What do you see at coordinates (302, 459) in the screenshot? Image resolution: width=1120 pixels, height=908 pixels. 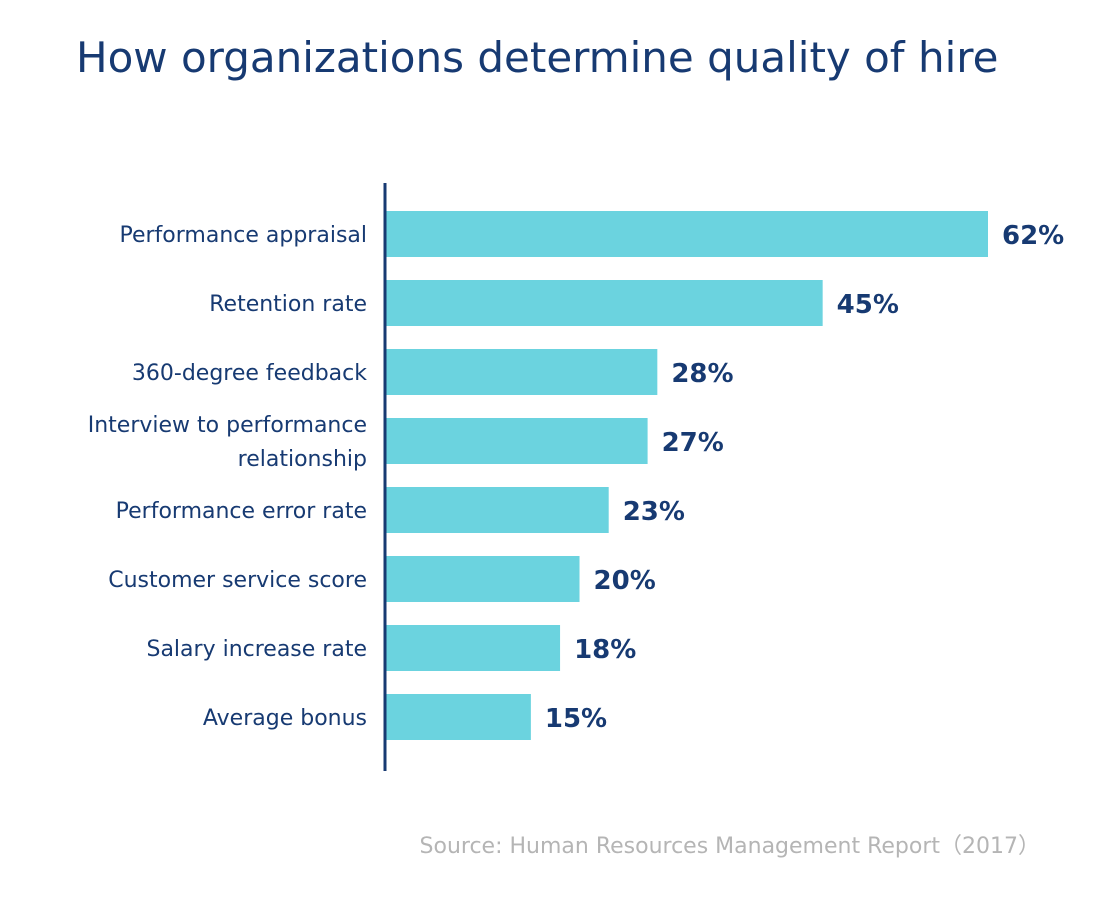 I see `category-label: relationship` at bounding box center [302, 459].